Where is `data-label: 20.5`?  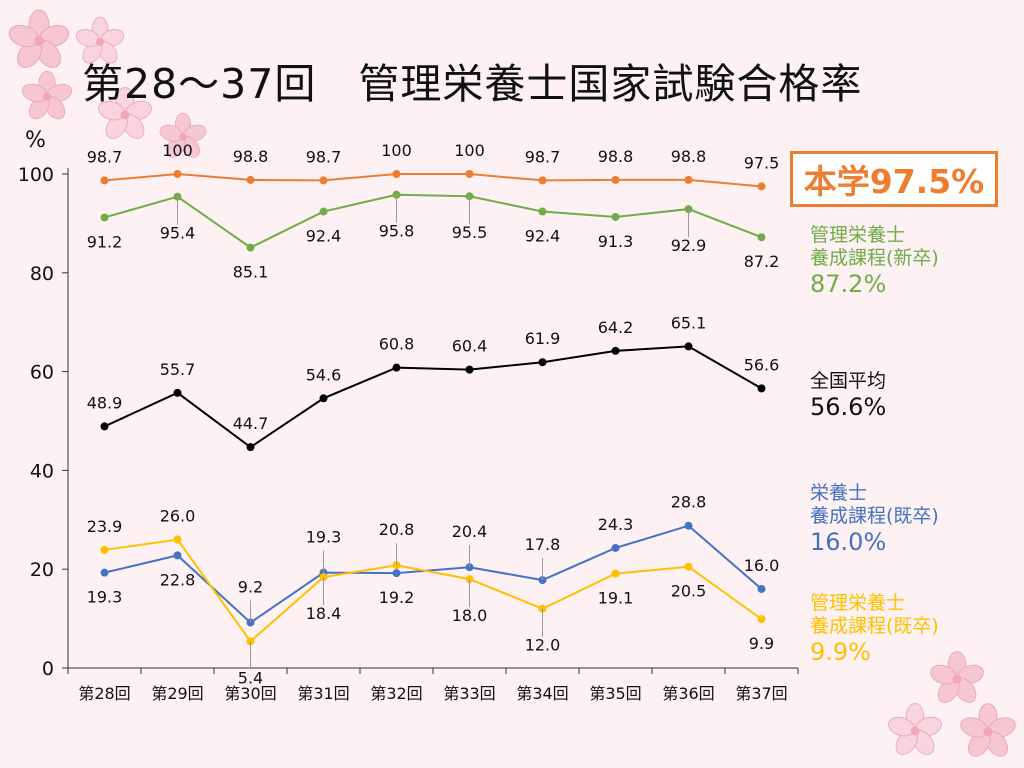 data-label: 20.5 is located at coordinates (689, 591).